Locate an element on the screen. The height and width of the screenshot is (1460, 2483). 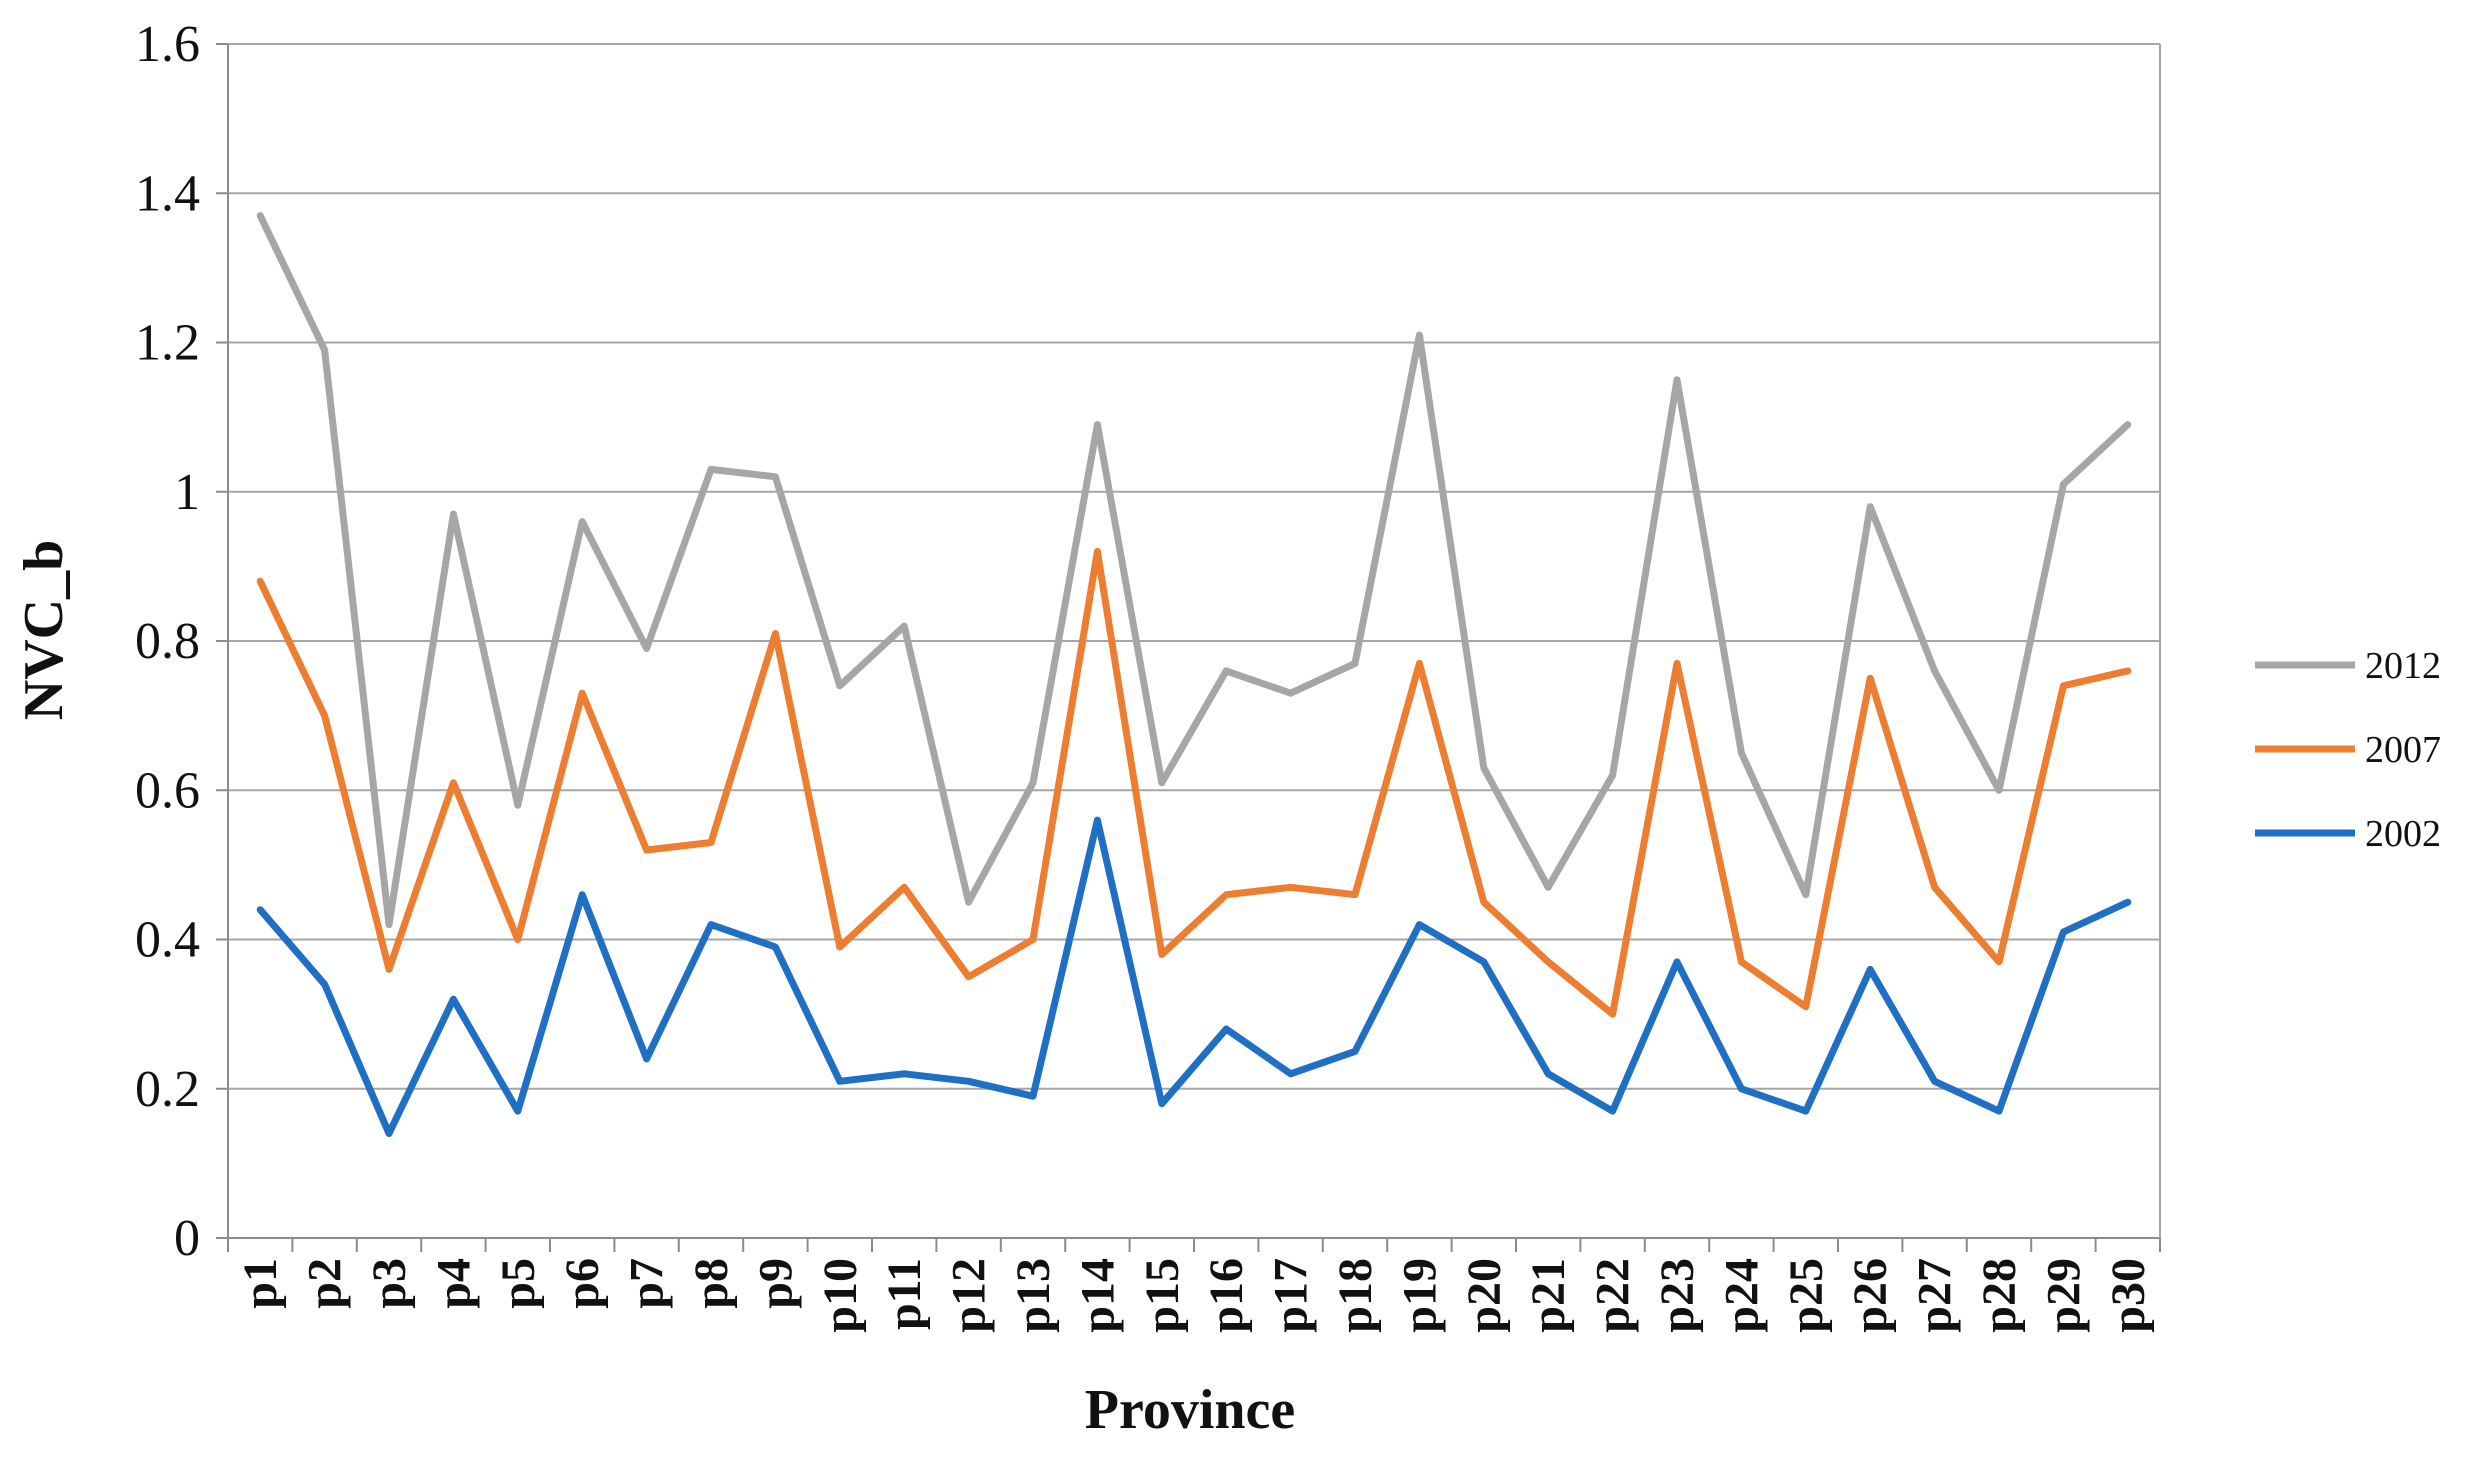
y-axis-ticks: 0 0.2 0.4 0.6 0.8 1 1.2 1.4 1.6 is located at coordinates (167, 641).